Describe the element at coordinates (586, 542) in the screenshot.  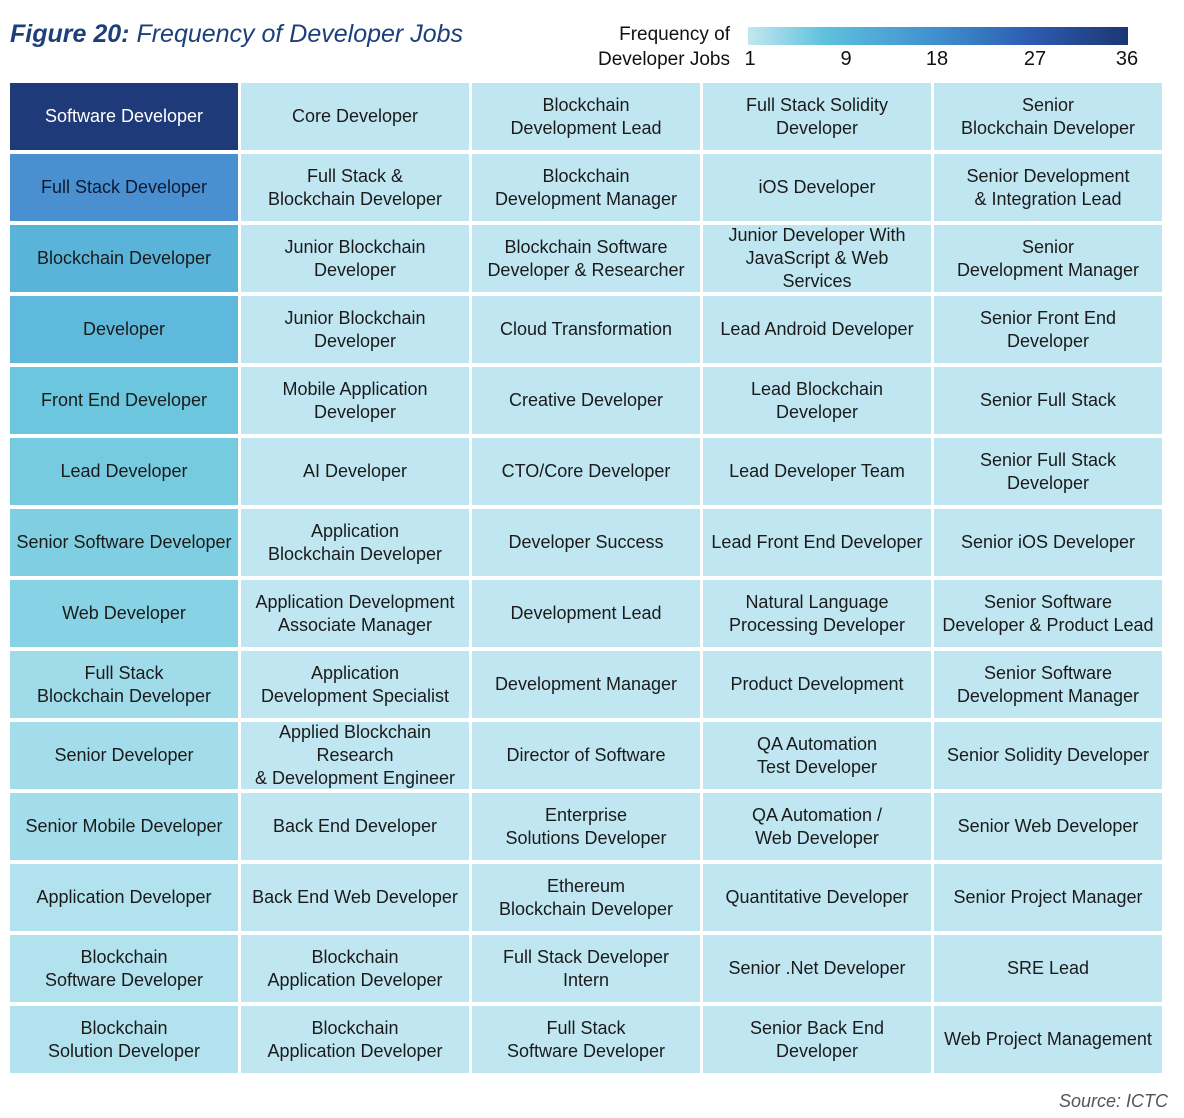
I see `heatmap-cell: Developer Success` at that location.